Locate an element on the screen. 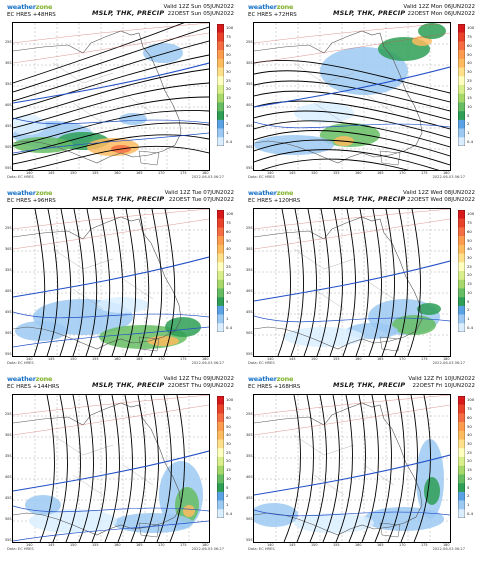 Image resolution: width=480 pixels, height=563 pixels. y-tick-label: 25S is located at coordinates (8, 42).